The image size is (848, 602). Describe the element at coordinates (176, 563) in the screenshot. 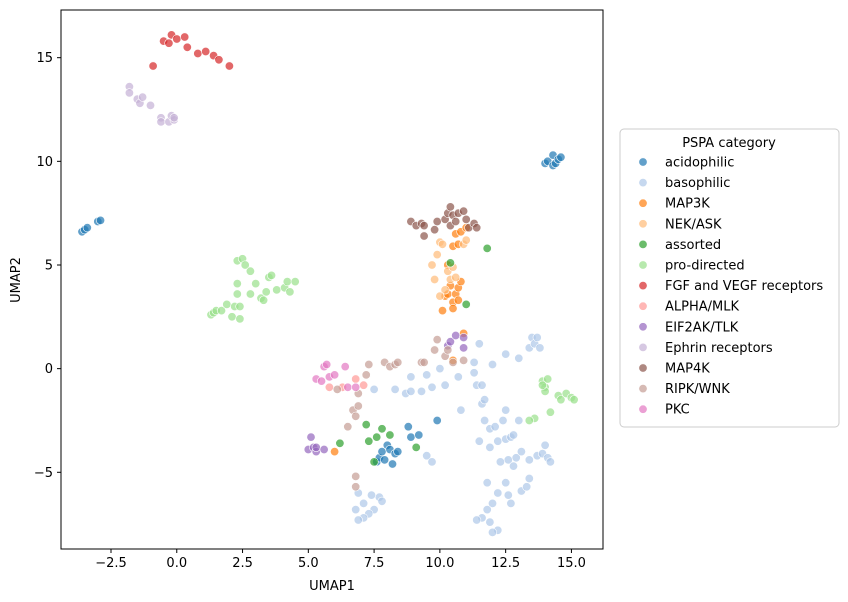

I see `x-tick-label-1: 0.0` at that location.